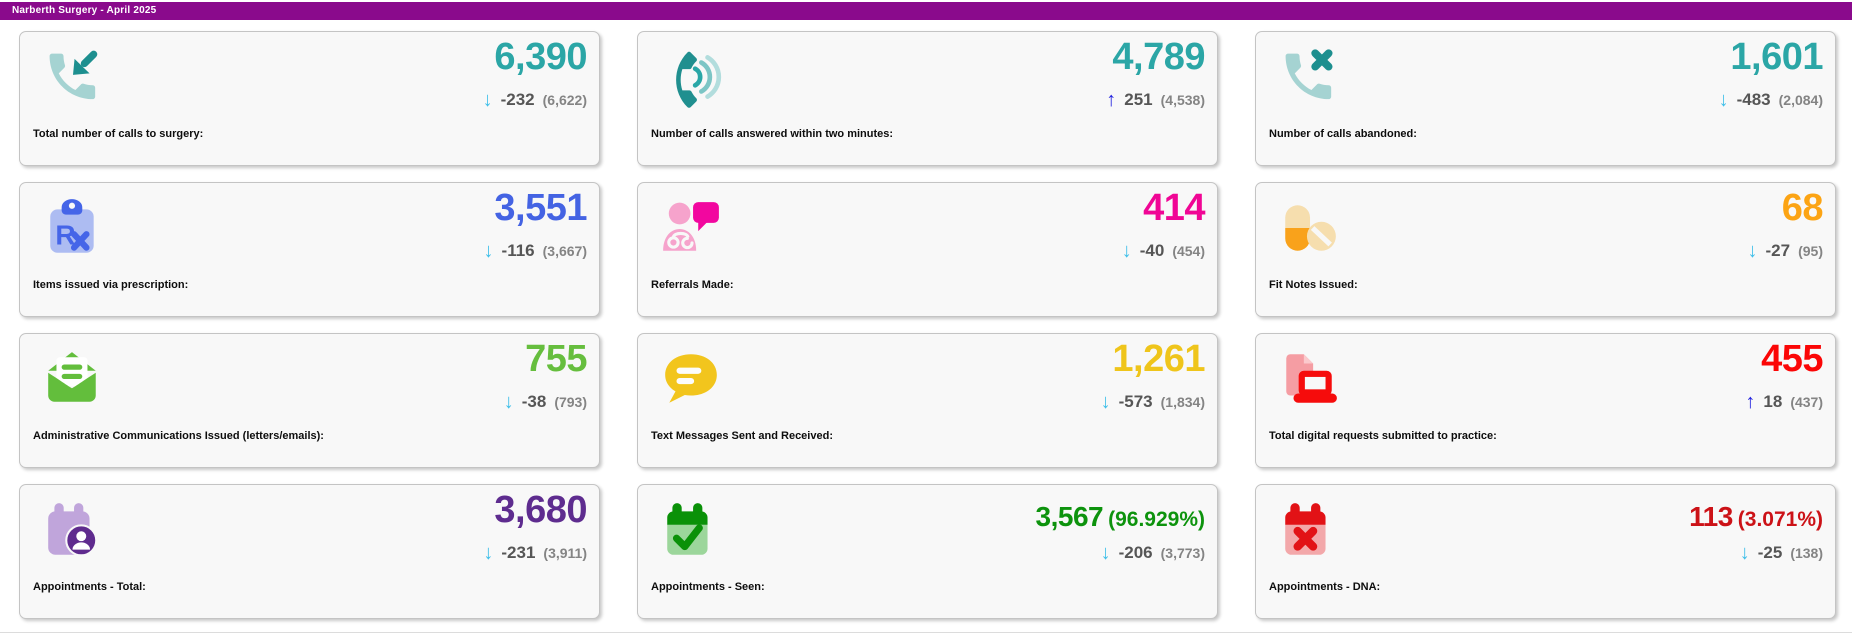  What do you see at coordinates (556, 359) in the screenshot?
I see `metric-value: 755` at bounding box center [556, 359].